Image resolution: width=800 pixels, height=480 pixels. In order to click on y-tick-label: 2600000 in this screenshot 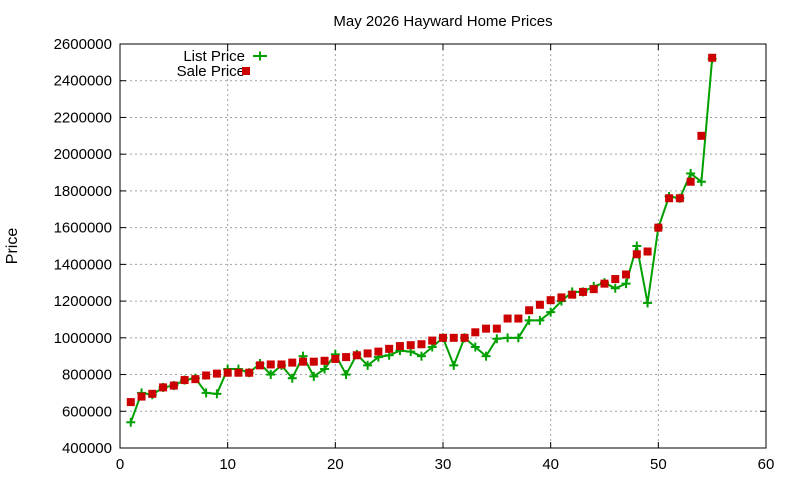, I will do `click(83, 44)`.